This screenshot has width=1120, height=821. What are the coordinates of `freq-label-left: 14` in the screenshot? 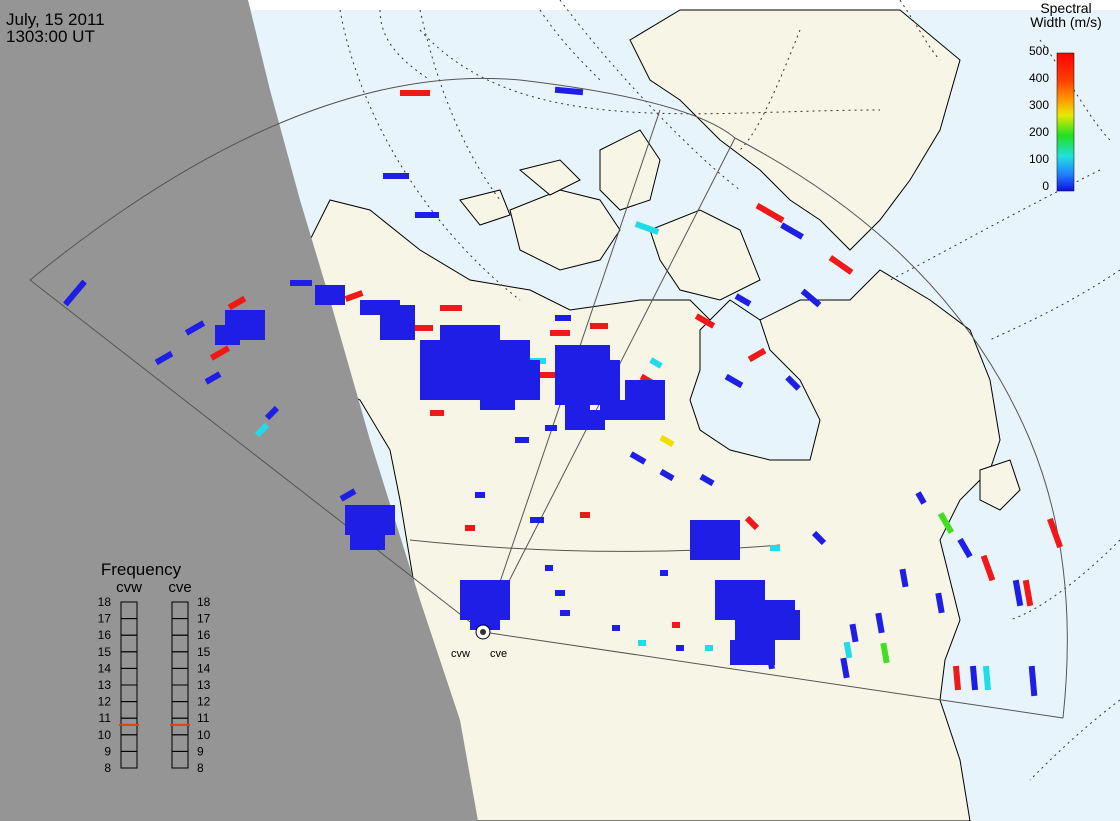 It's located at (105, 668).